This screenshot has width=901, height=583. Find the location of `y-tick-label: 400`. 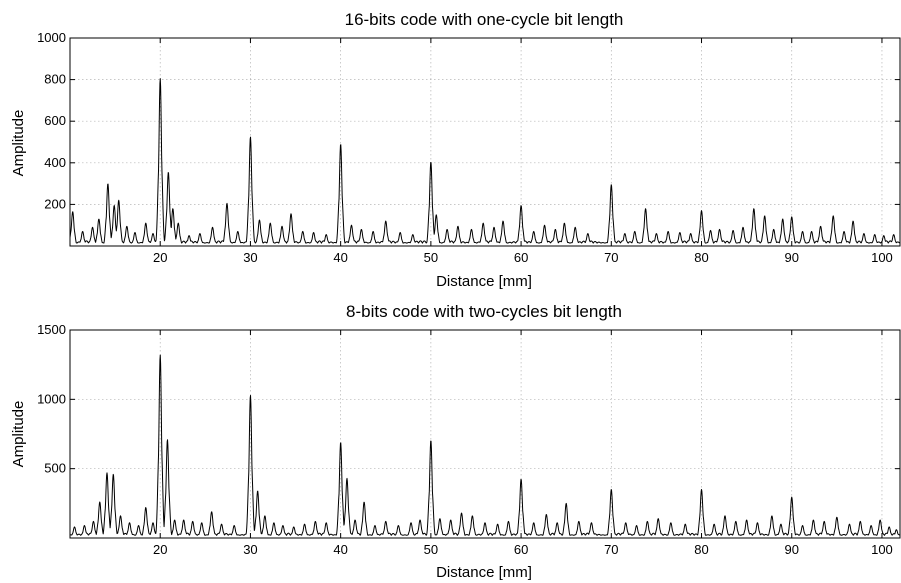

y-tick-label: 400 is located at coordinates (55, 162).